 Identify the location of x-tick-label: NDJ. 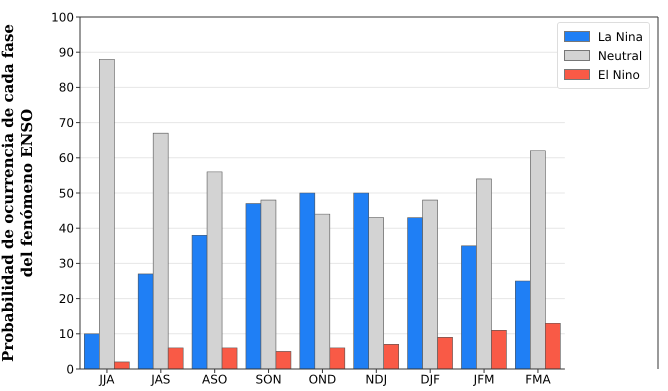
(376, 379).